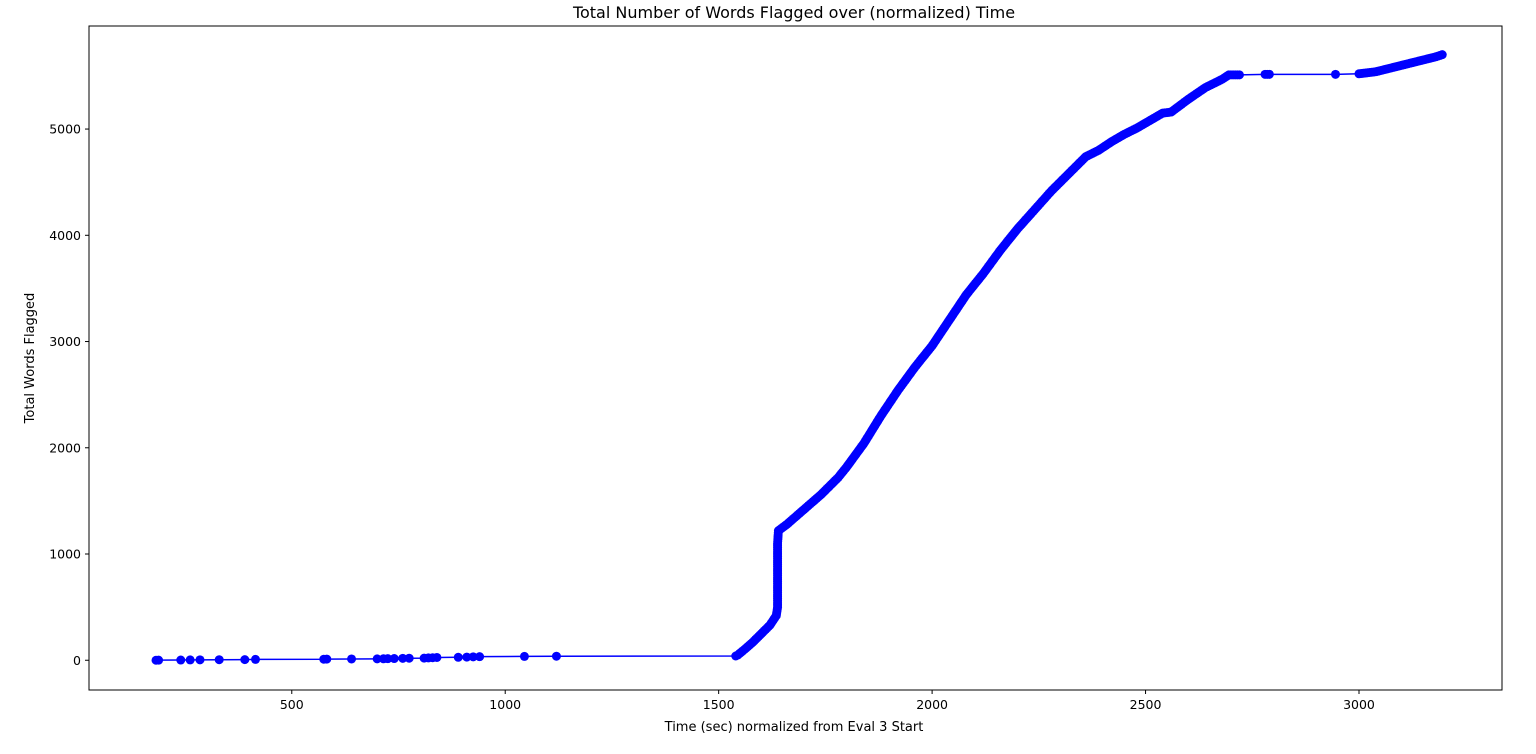 The width and height of the screenshot is (1536, 754). I want to click on x-tick-label: 2000, so click(932, 704).